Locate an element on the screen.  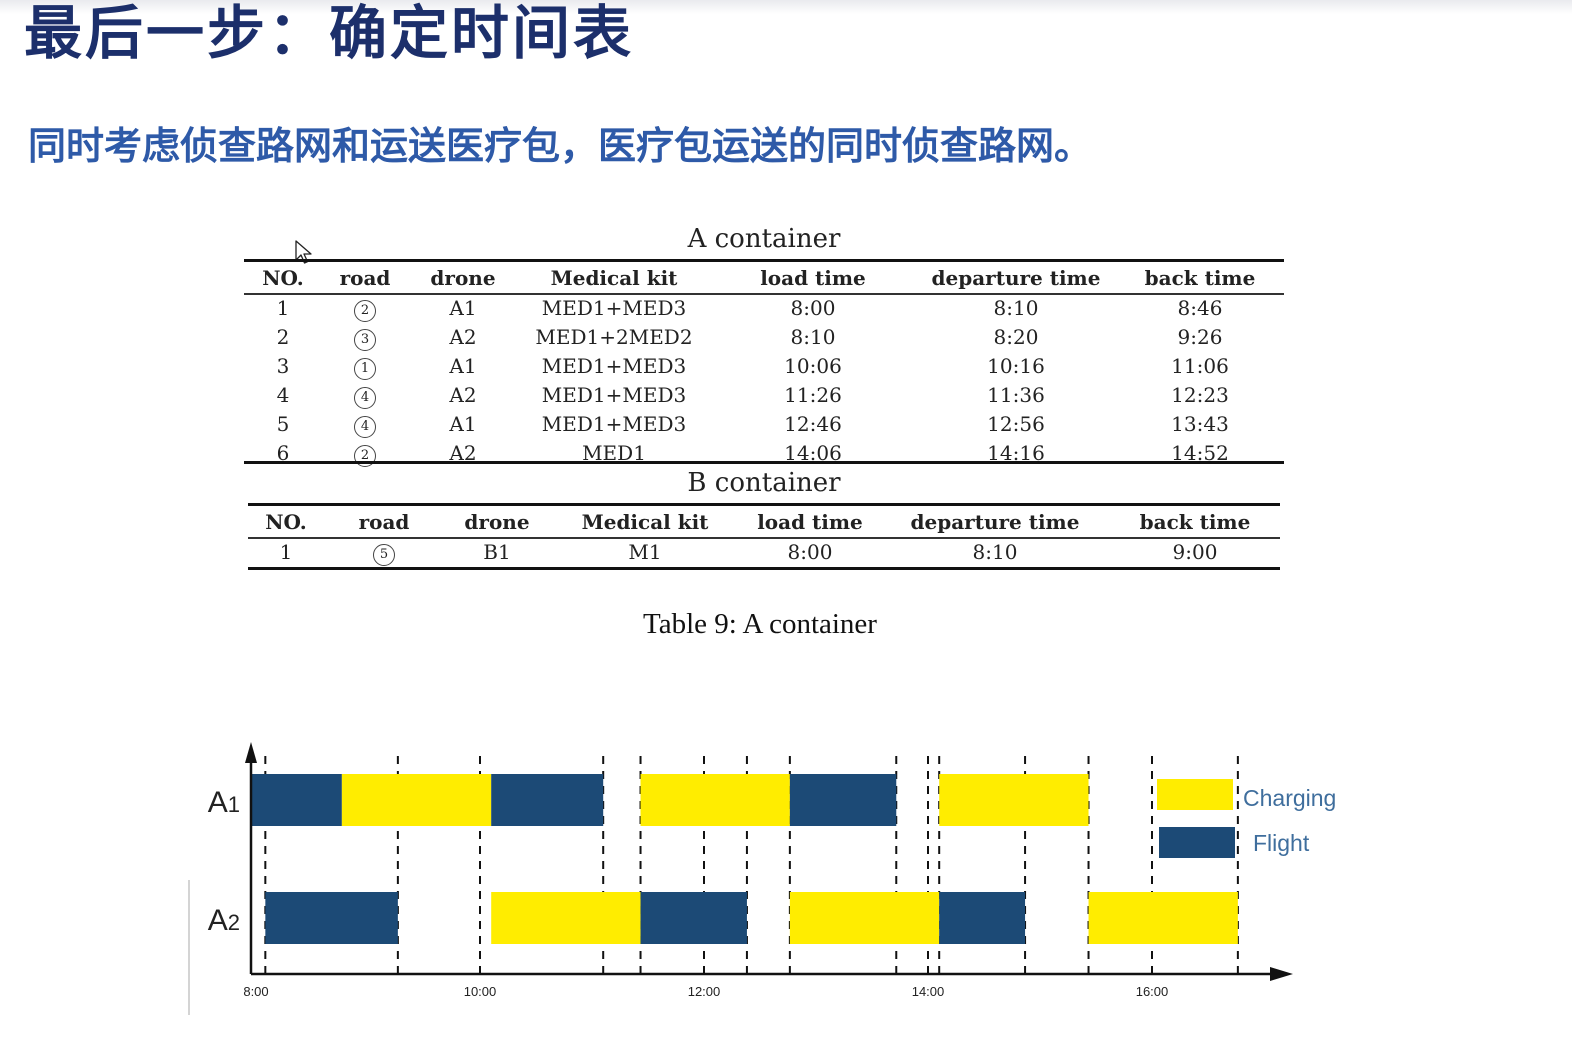
table-a-bottom-rule is located at coordinates (764, 462).